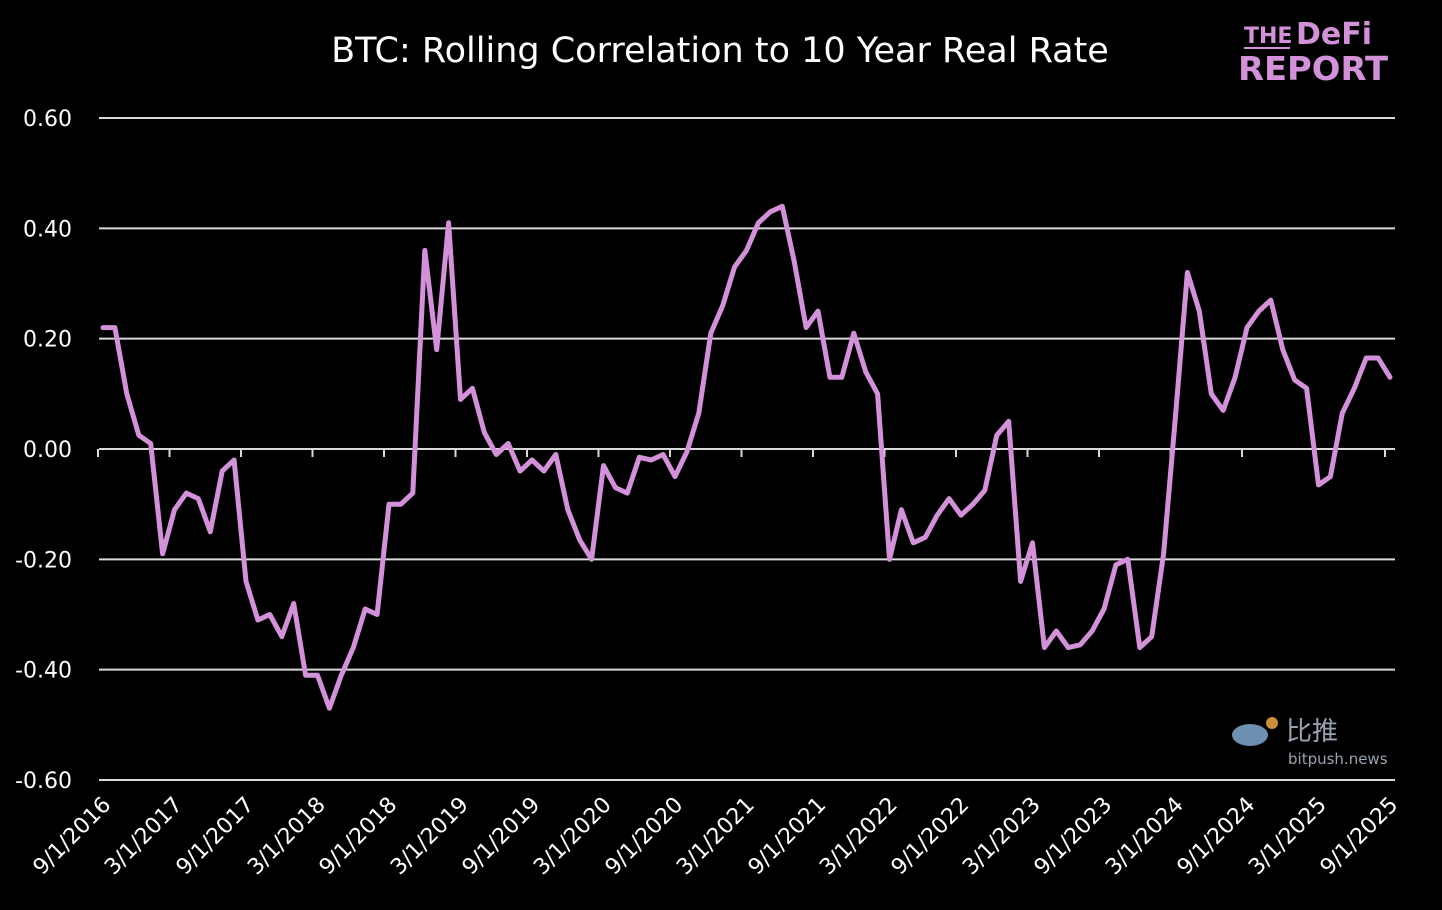 This screenshot has height=910, width=1442. Describe the element at coordinates (287, 837) in the screenshot. I see `x-tick-label: 3/1/2018` at that location.